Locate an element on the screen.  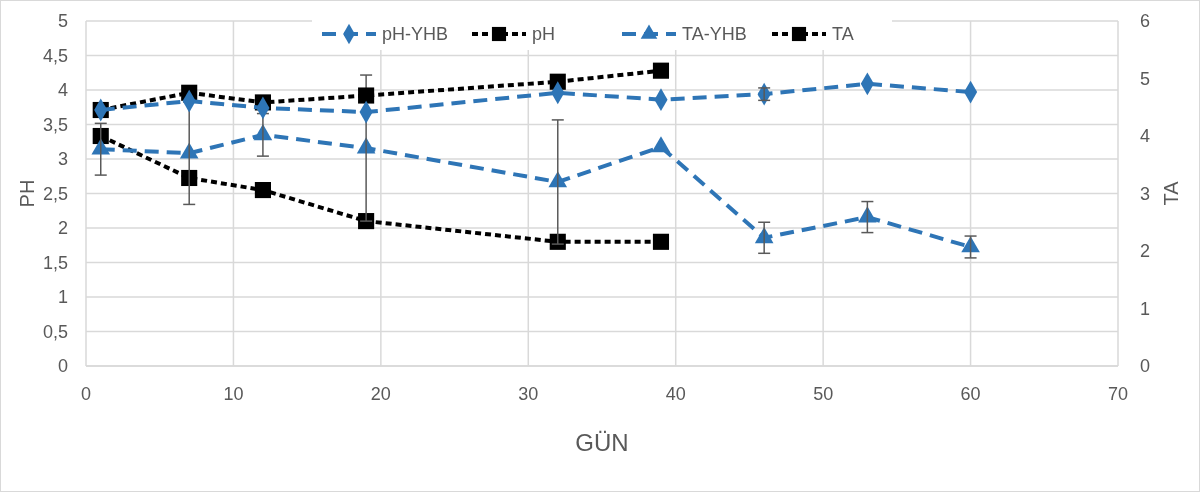
y2-tick-label: 5 is located at coordinates (1145, 78).